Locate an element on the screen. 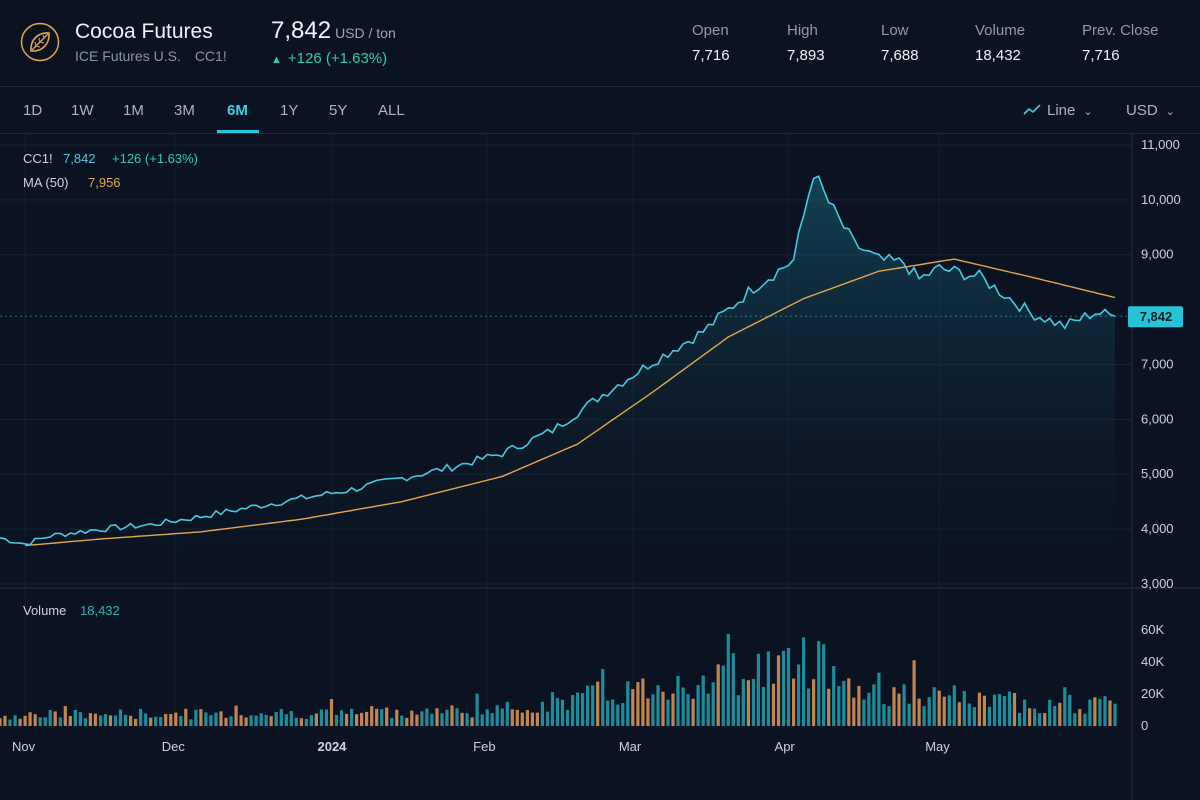  time-axis: Nov Dec 2024 Feb Mar Apr May is located at coordinates (481, 746).